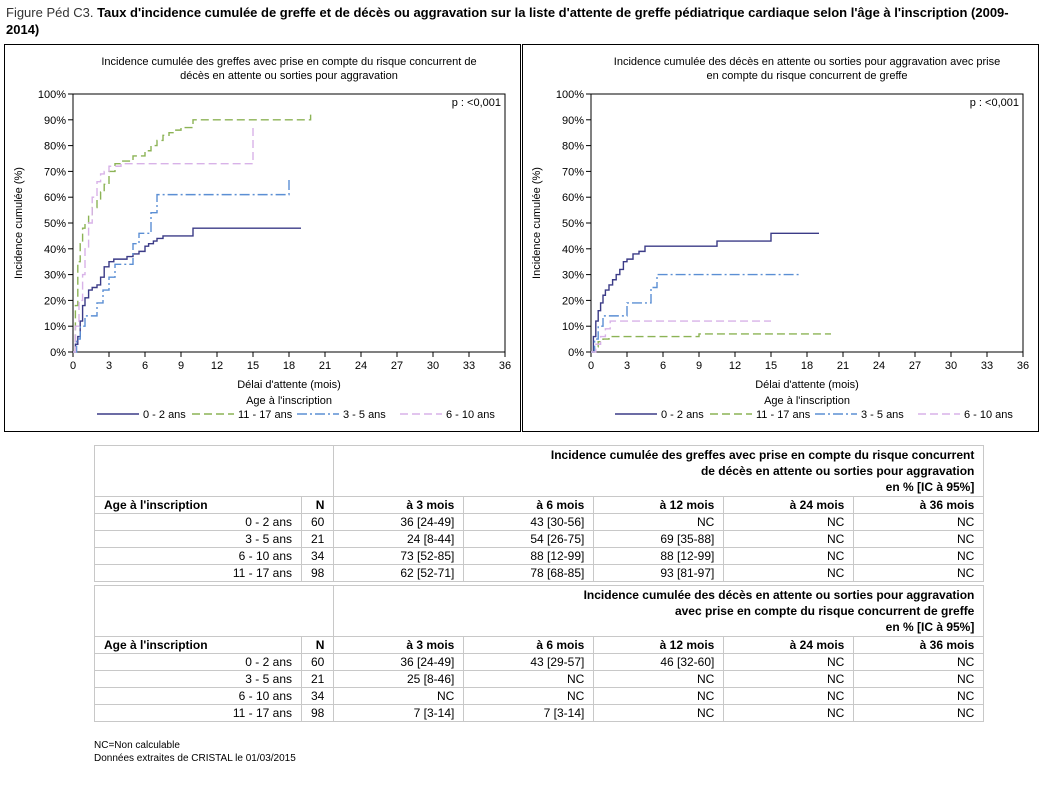 Image resolution: width=1042 pixels, height=800 pixels. What do you see at coordinates (399, 539) in the screenshot?
I see `table-cell: 24 [8-44]` at bounding box center [399, 539].